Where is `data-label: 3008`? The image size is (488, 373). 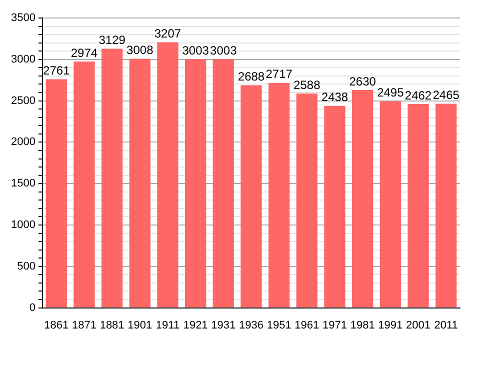
data-label: 3008 is located at coordinates (140, 50).